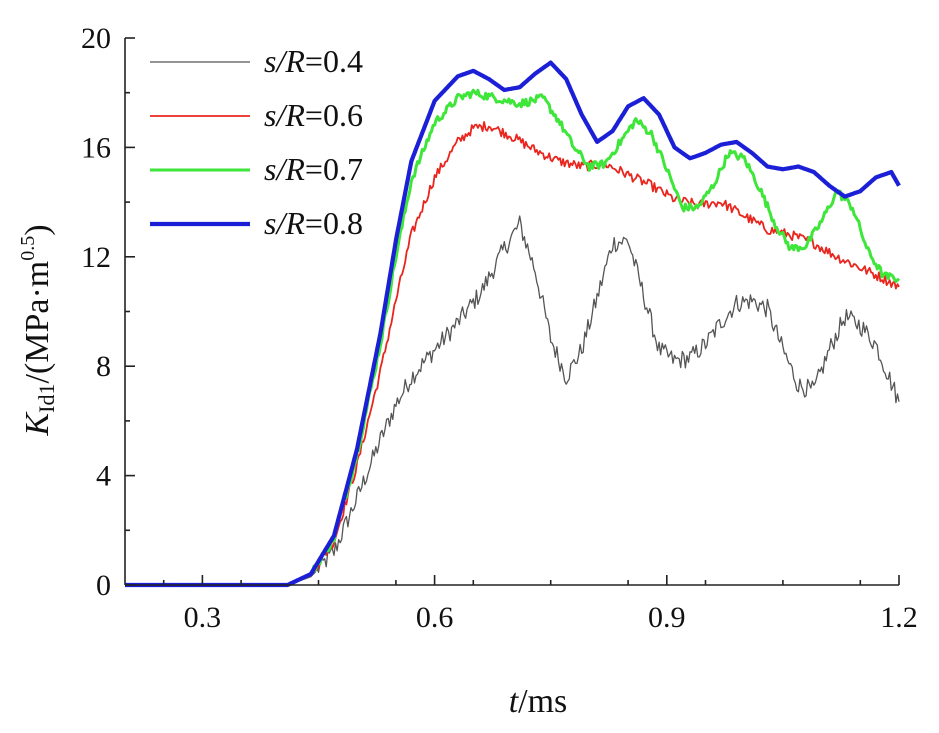 This screenshot has width=939, height=733. What do you see at coordinates (435, 617) in the screenshot?
I see `x-tick-label: 0.6` at bounding box center [435, 617].